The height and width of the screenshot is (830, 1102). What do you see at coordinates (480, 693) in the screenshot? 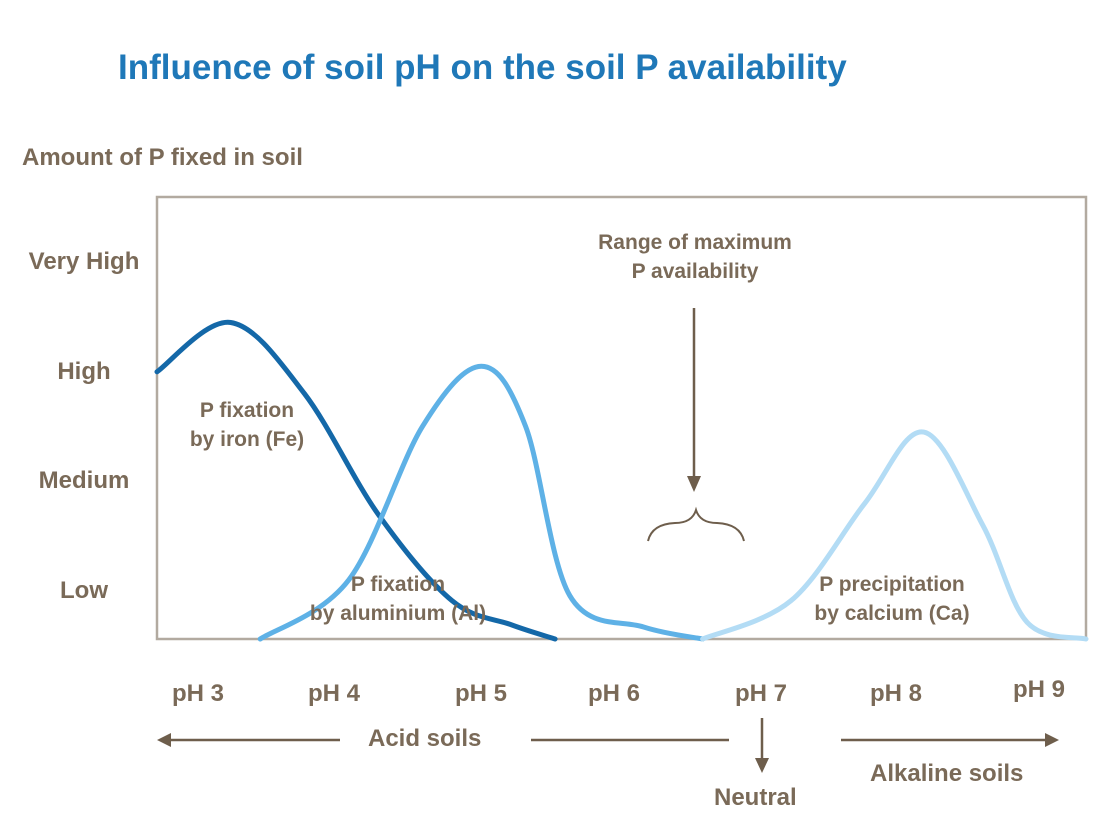
I see `x-tick-ph5: pH 5` at bounding box center [480, 693].